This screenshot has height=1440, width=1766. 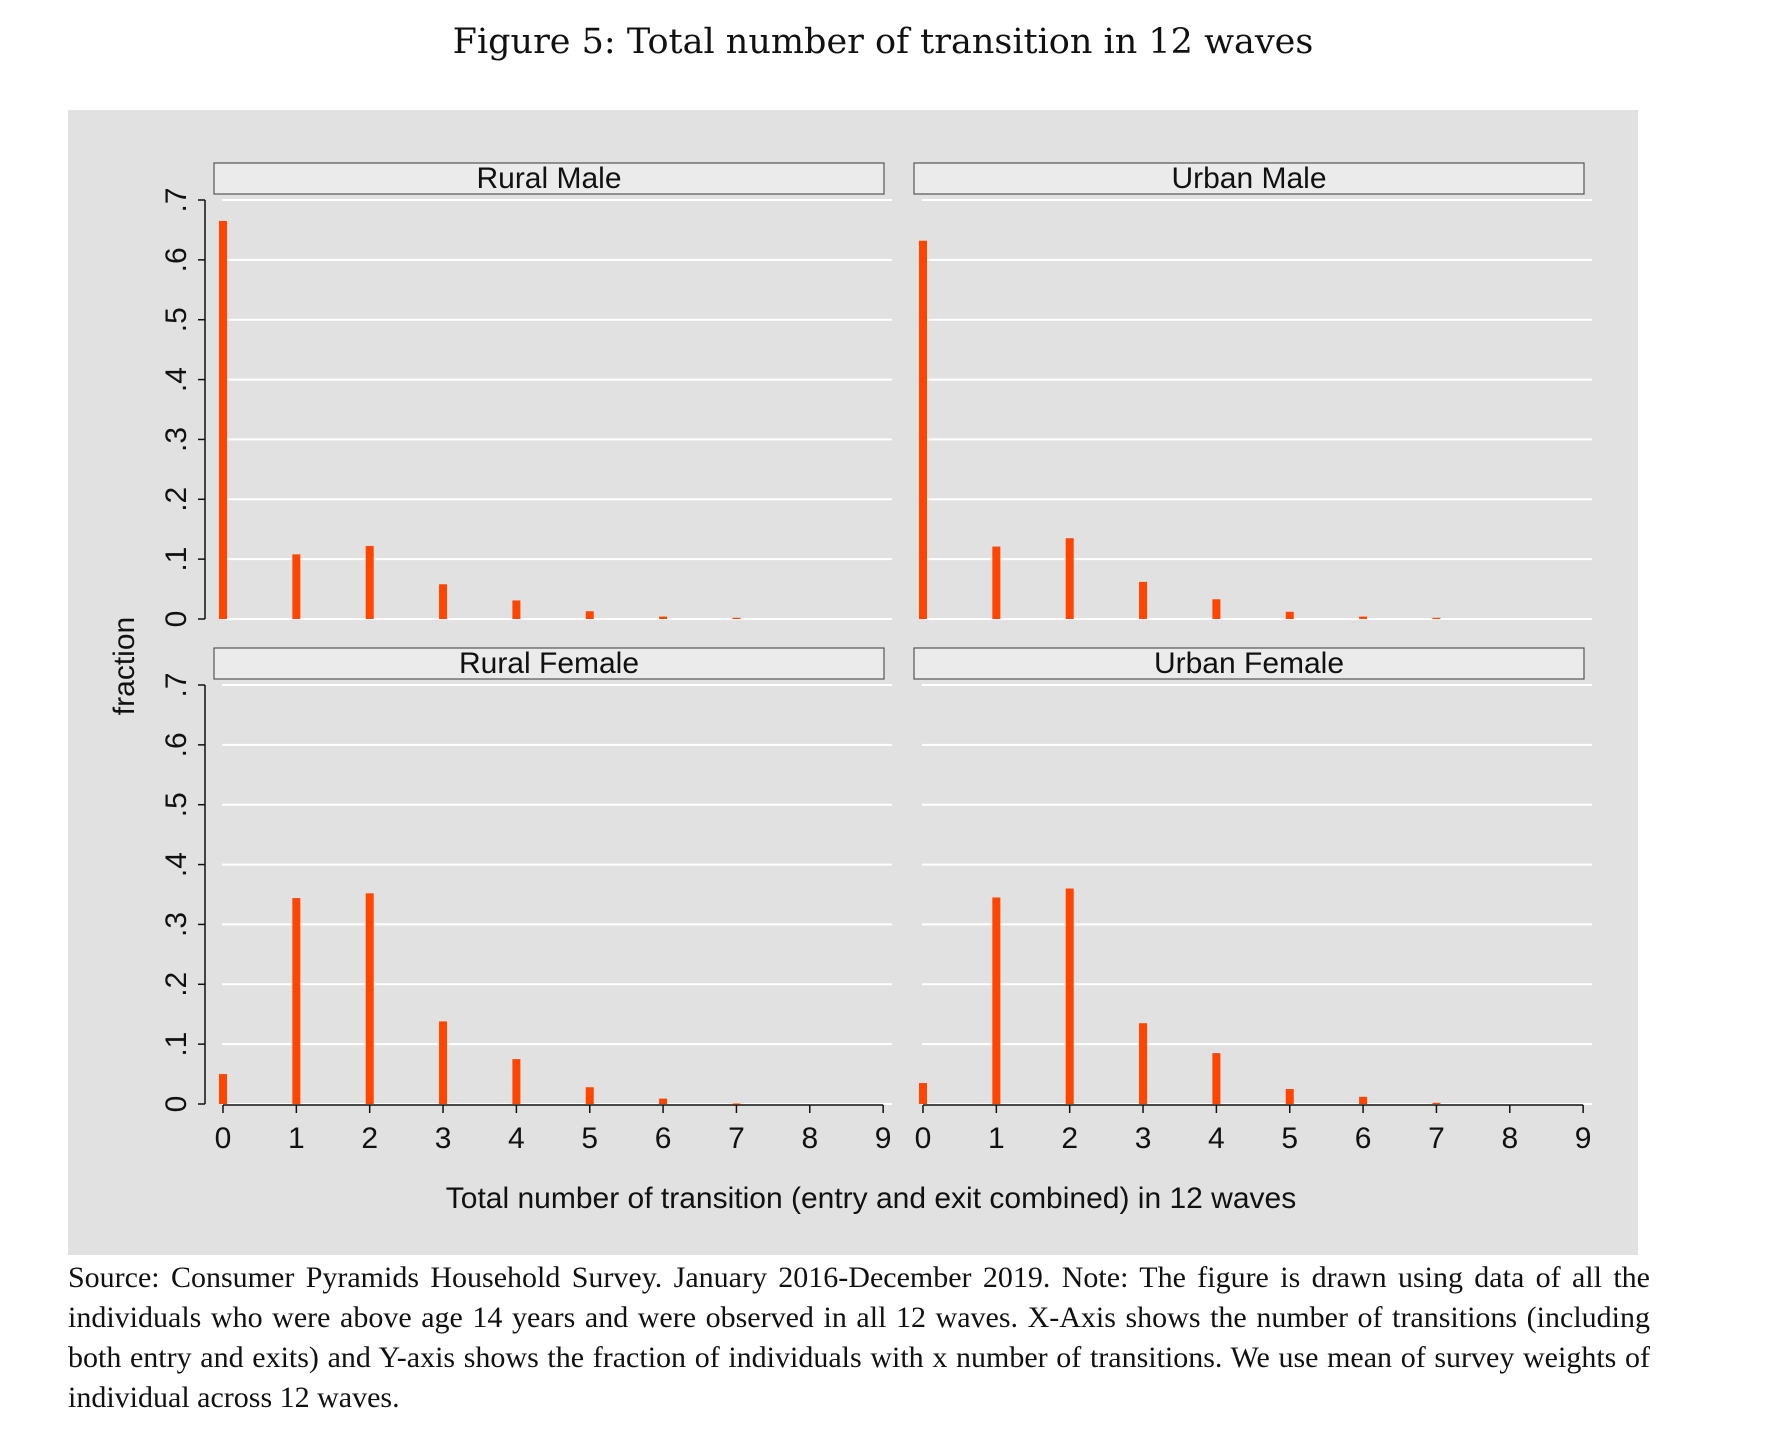 I want to click on panel-urban-male: Urban Male, so click(x=1252, y=391).